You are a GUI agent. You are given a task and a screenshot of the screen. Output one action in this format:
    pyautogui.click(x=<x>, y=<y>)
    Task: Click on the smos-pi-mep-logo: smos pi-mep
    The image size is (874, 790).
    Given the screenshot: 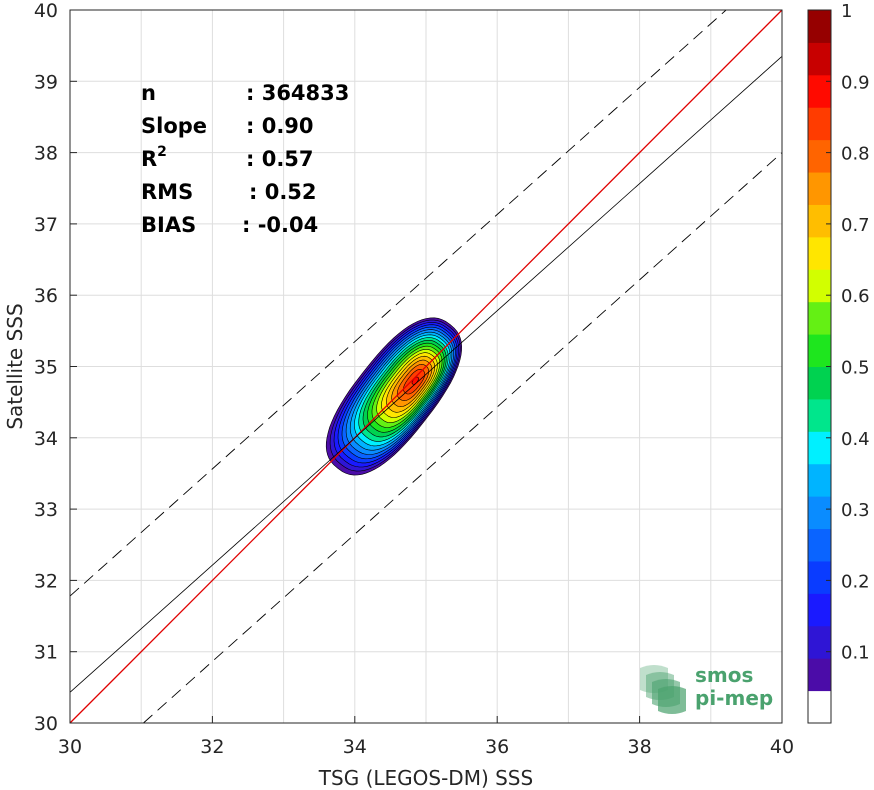 What is the action you would take?
    pyautogui.click(x=706, y=688)
    